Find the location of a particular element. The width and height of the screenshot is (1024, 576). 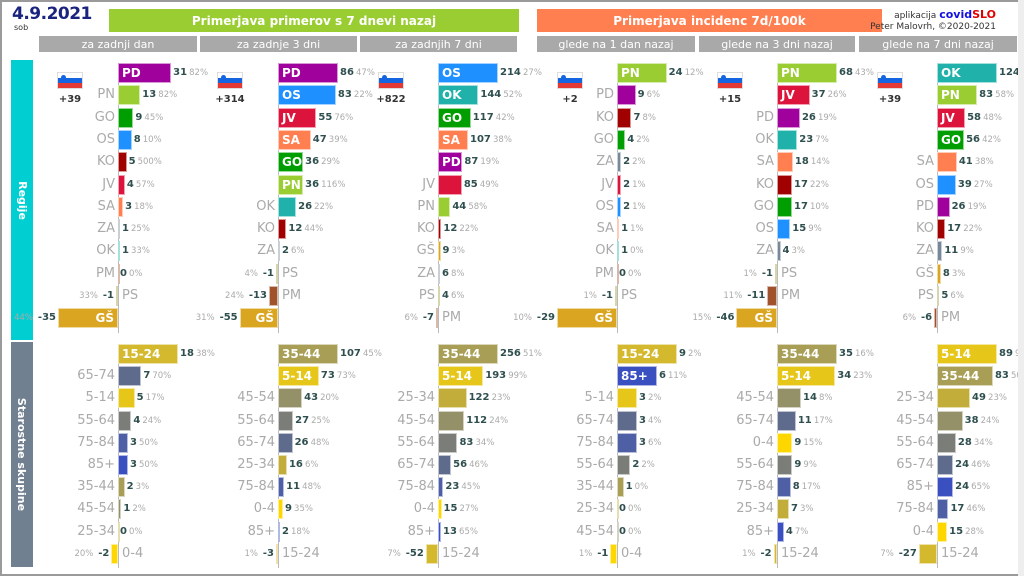

region-value: -13 is located at coordinates (257, 295).